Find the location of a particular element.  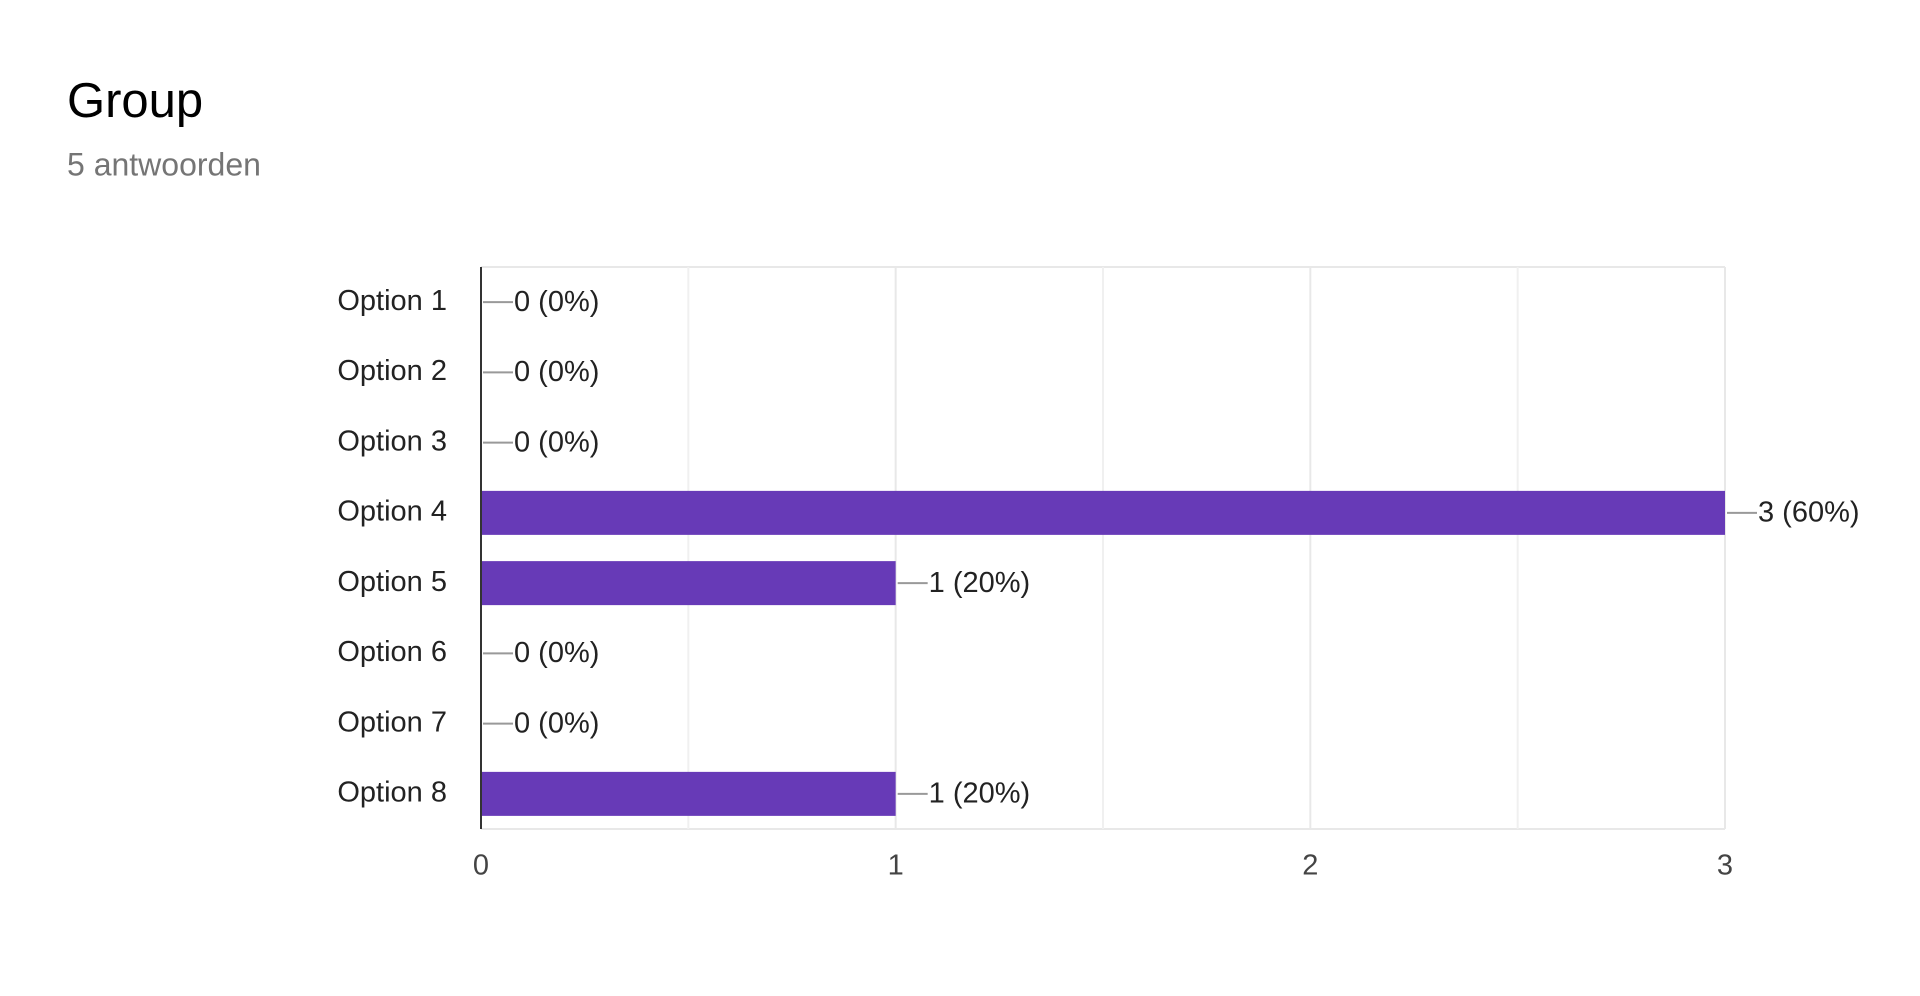

chart-subtitle: 5 antwoorden is located at coordinates (164, 164).